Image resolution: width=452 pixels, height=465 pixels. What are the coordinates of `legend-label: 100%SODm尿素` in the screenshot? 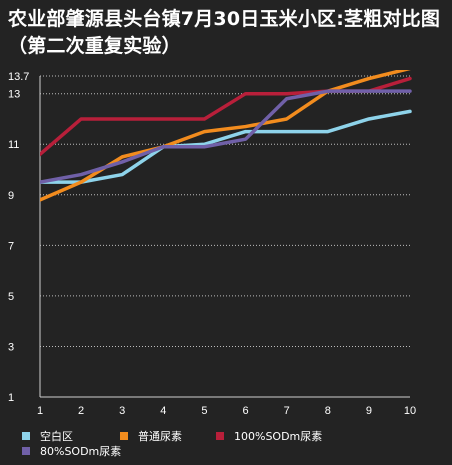 It's located at (278, 436).